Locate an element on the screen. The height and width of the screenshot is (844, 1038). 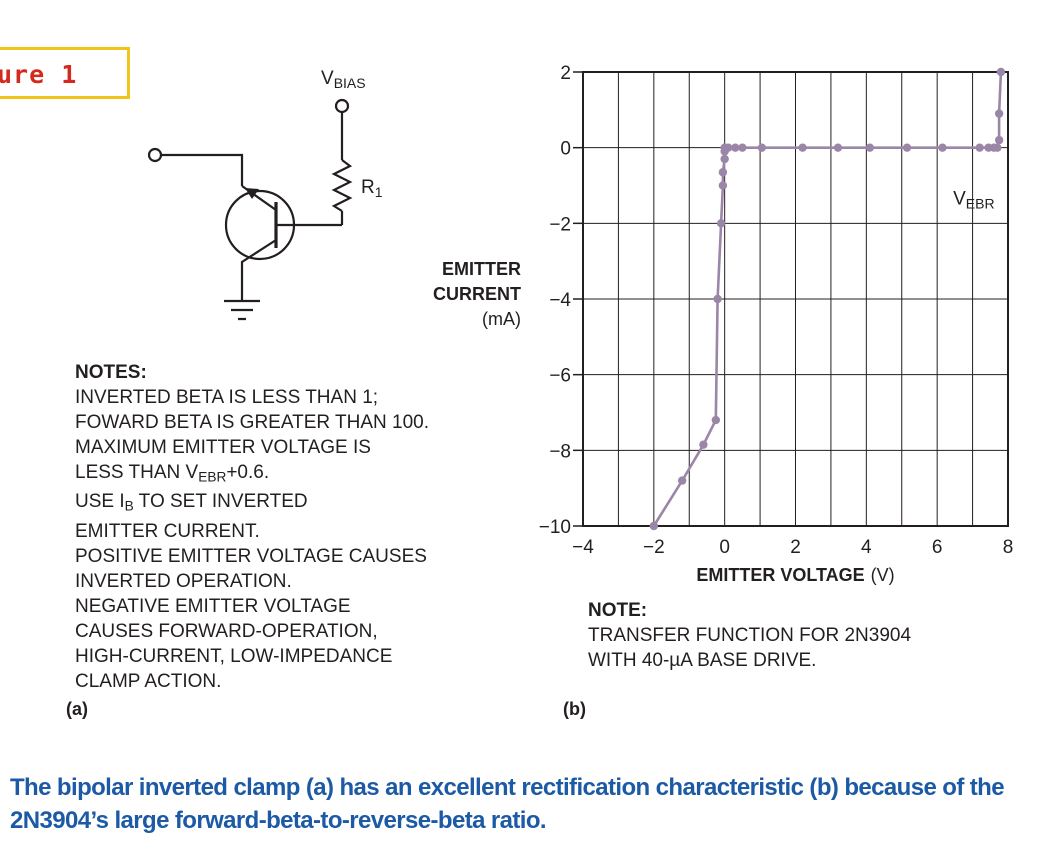
notes-line: POSITIVE EMITTER VOLTAGE CAUSES is located at coordinates (251, 556).